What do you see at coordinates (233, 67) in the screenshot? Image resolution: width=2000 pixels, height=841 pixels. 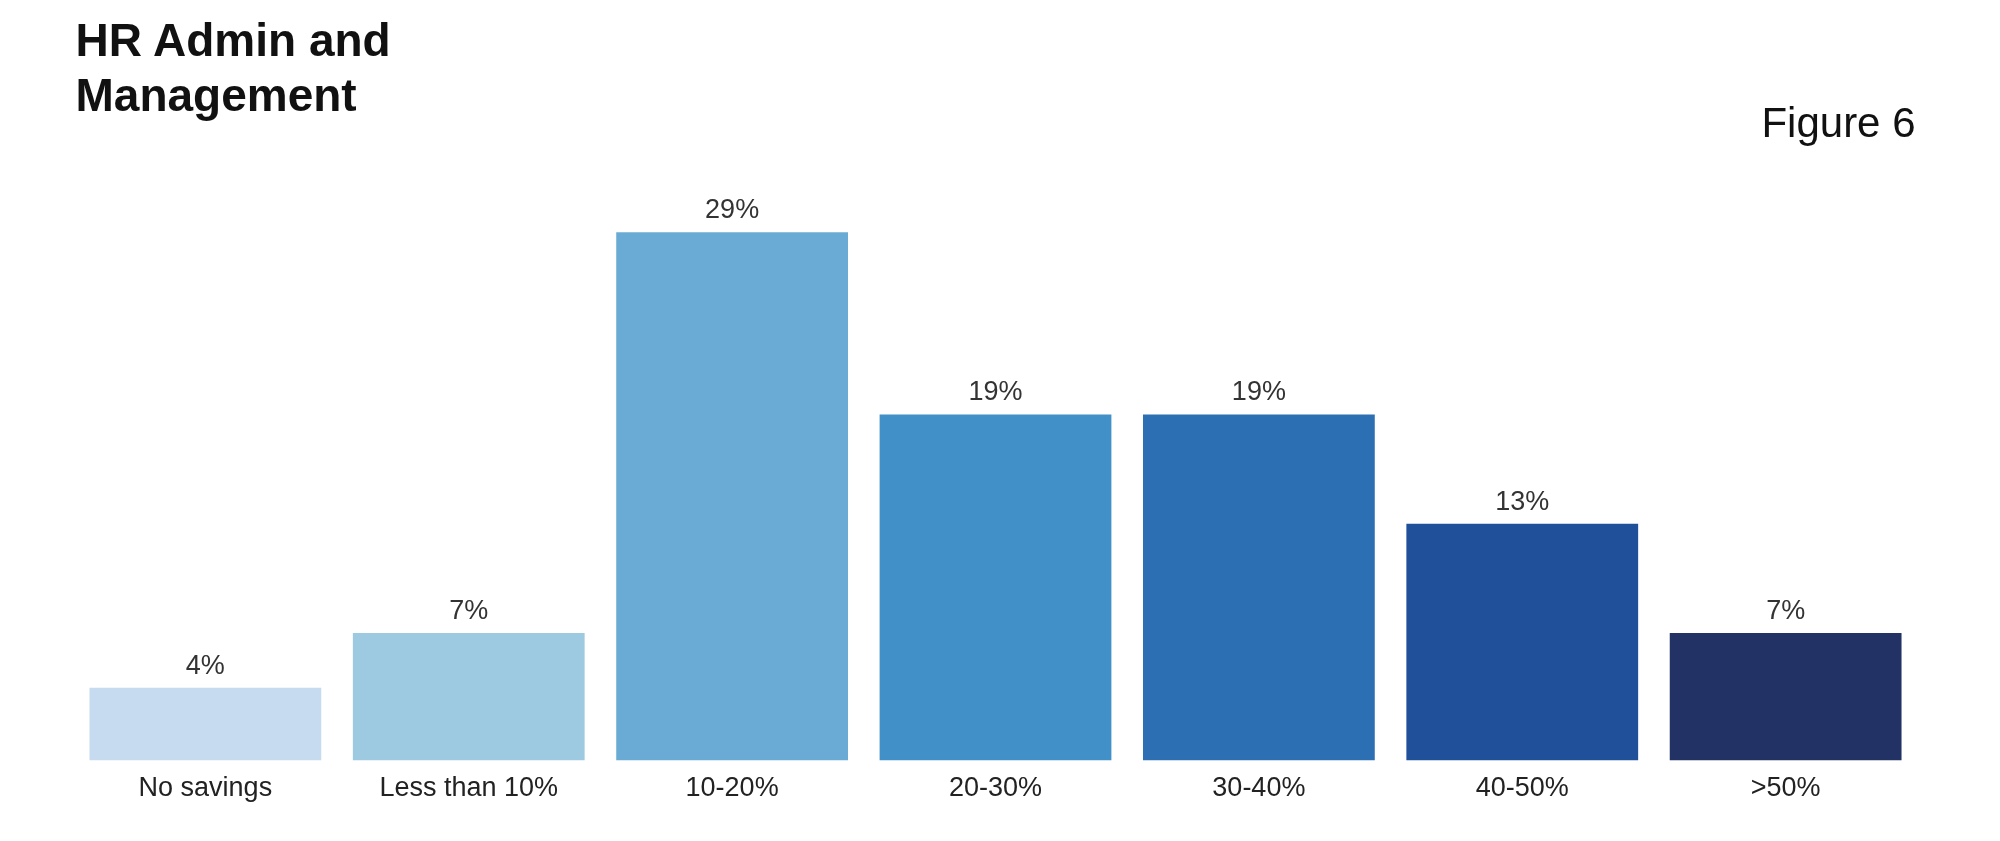 I see `chart-title: HR Admin and Management` at bounding box center [233, 67].